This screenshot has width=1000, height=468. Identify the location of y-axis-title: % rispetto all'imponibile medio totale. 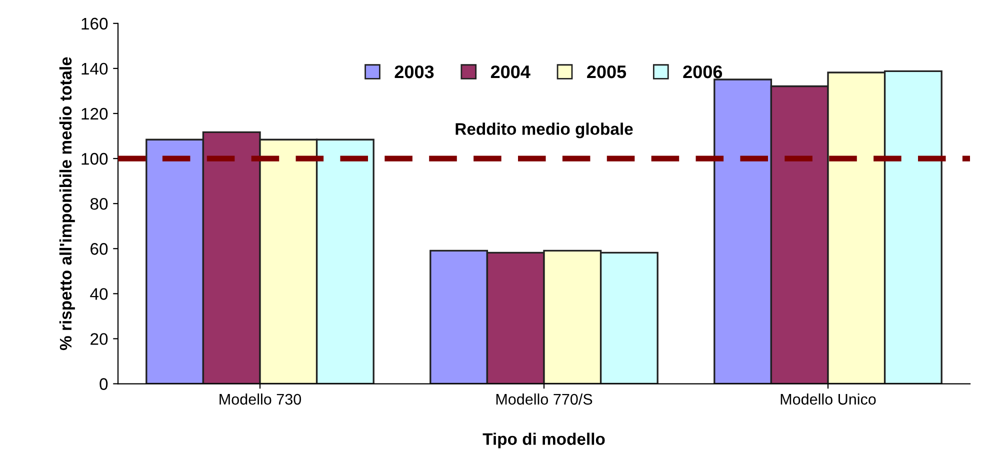
(67, 203).